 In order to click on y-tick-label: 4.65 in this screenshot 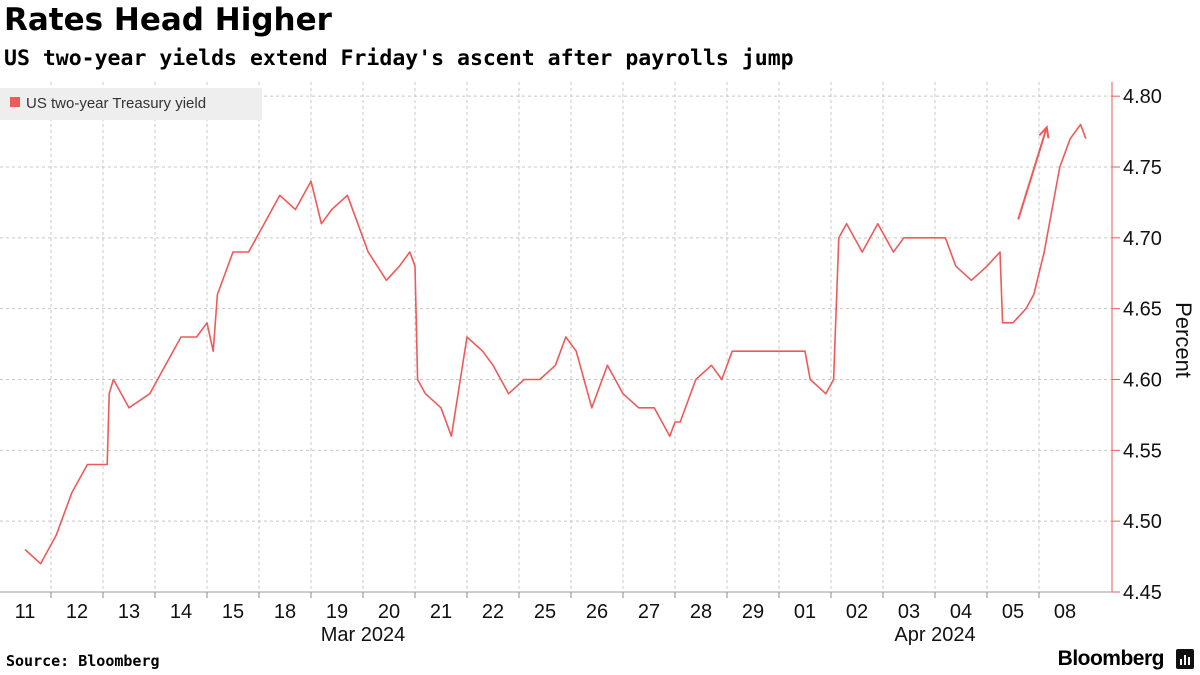, I will do `click(1142, 310)`.